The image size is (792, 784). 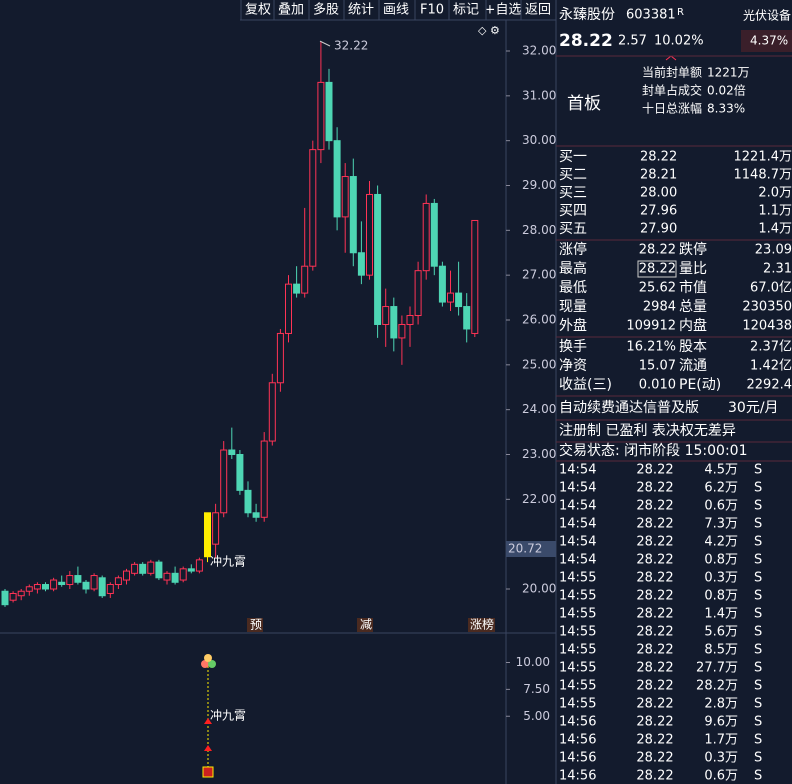 What do you see at coordinates (680, 12) in the screenshot?
I see `stock-flag: R` at bounding box center [680, 12].